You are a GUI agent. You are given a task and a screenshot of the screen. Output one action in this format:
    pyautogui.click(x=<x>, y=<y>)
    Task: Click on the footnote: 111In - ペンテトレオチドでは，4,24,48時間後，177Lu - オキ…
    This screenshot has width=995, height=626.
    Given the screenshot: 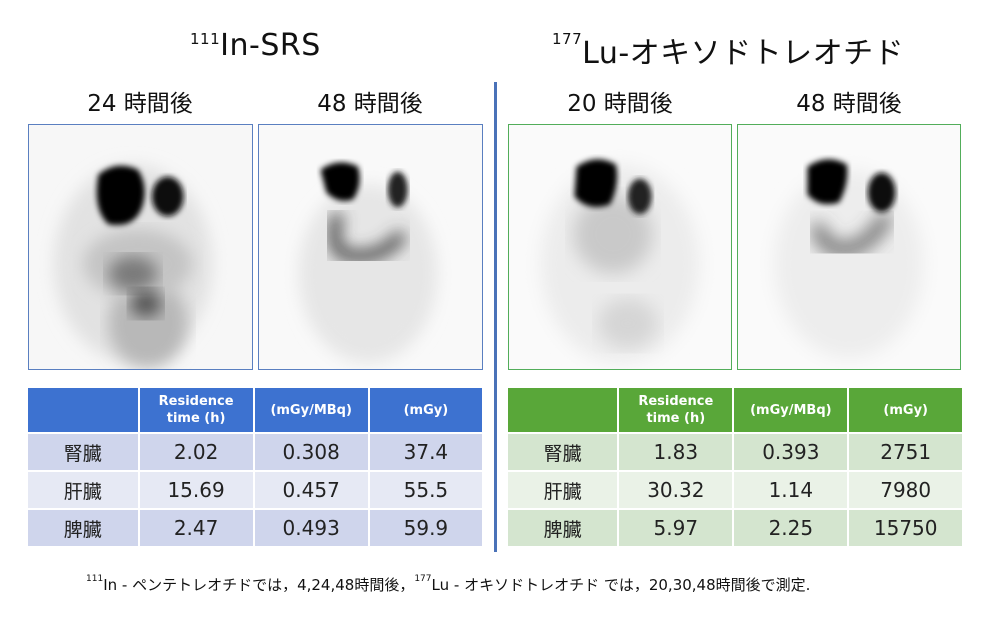 What is the action you would take?
    pyautogui.click(x=448, y=584)
    